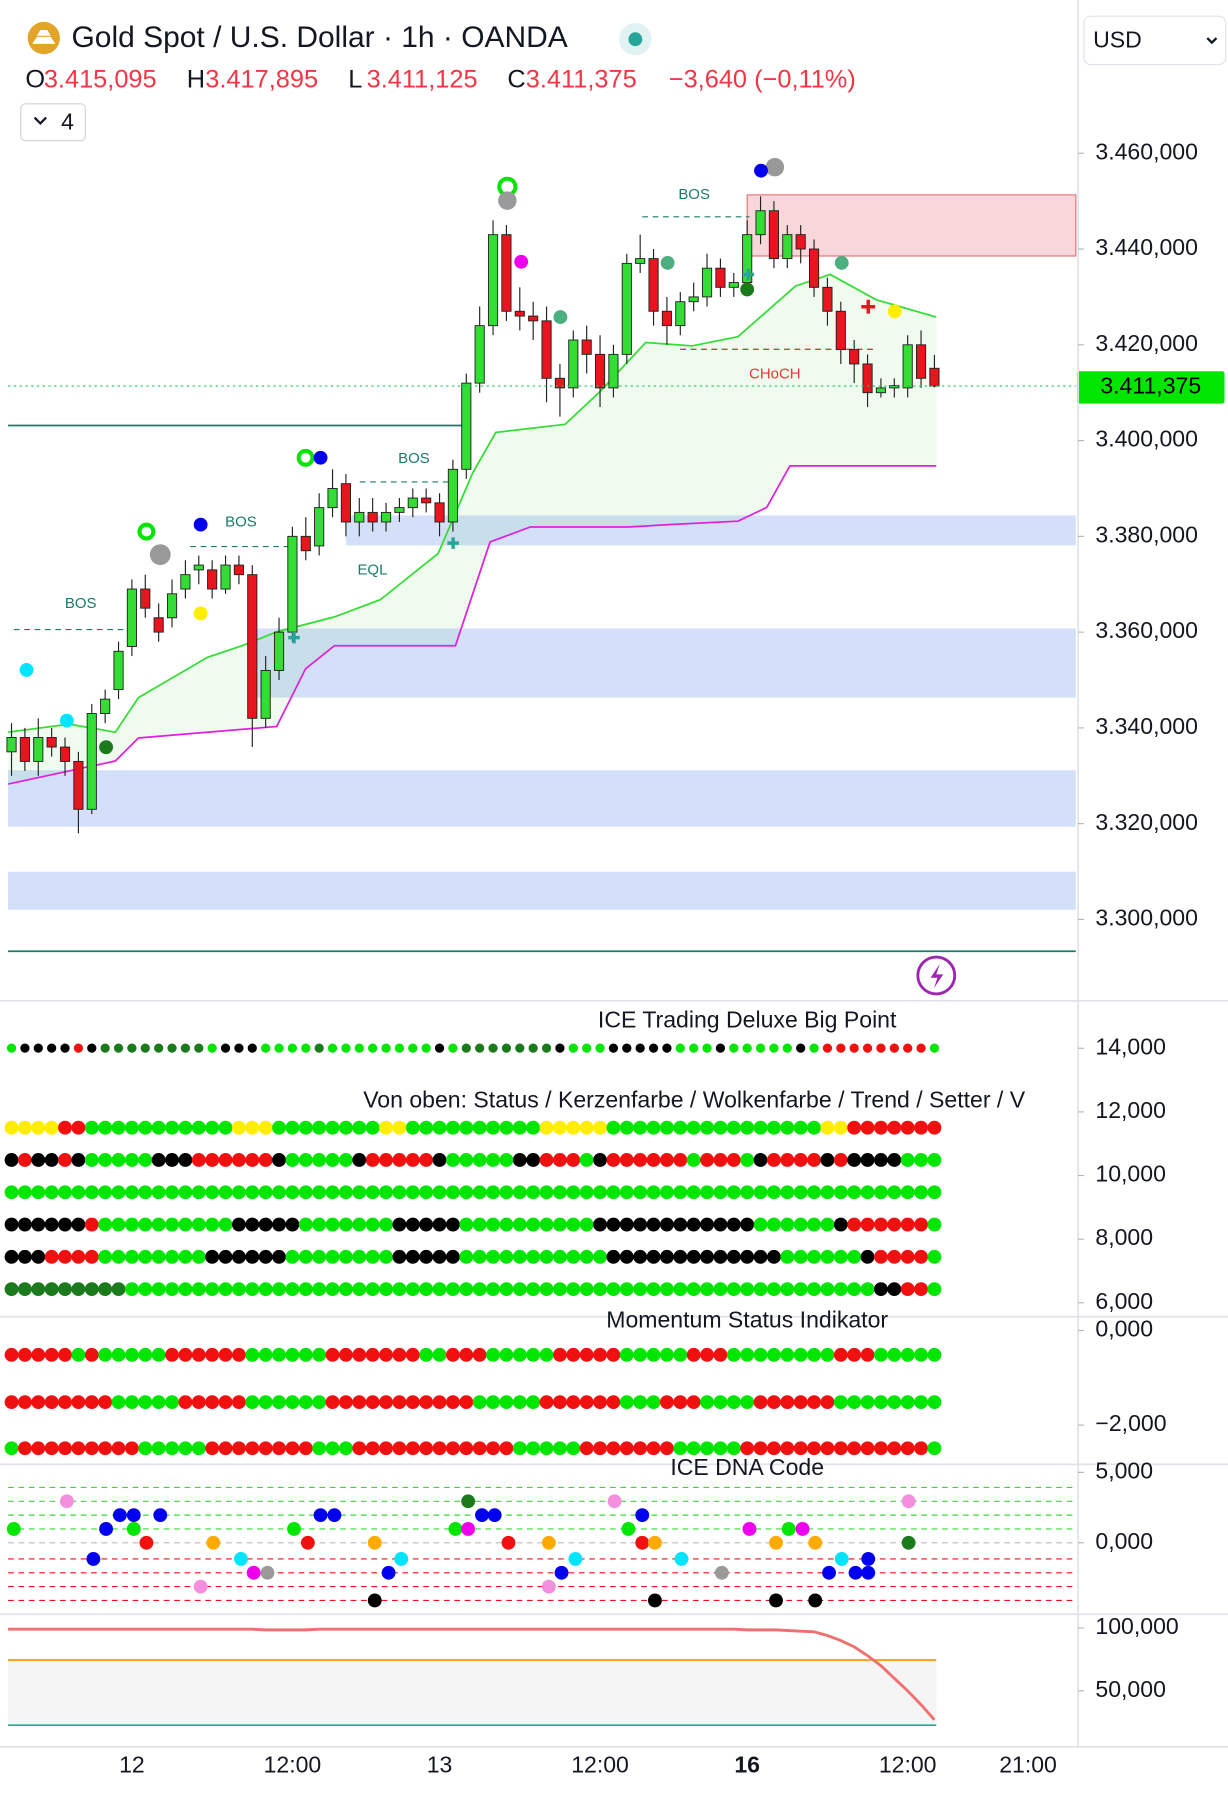 This screenshot has height=1808, width=1228. What do you see at coordinates (1146, 151) in the screenshot?
I see `y-tick-label: 3.460,000` at bounding box center [1146, 151].